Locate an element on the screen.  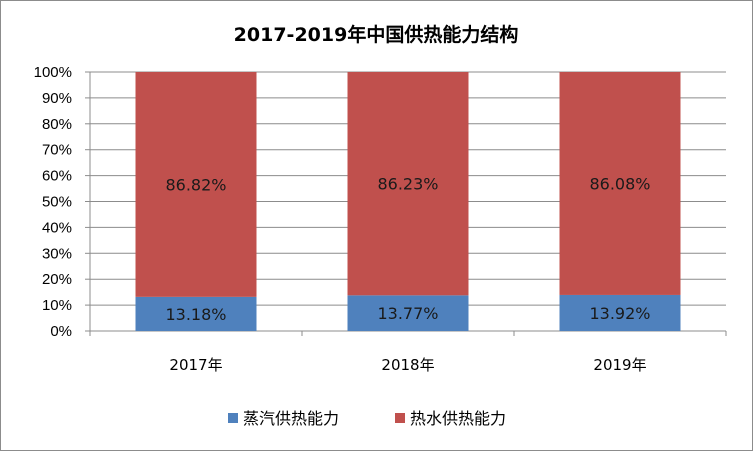
y-tick-label: 10% is located at coordinates (57, 305).